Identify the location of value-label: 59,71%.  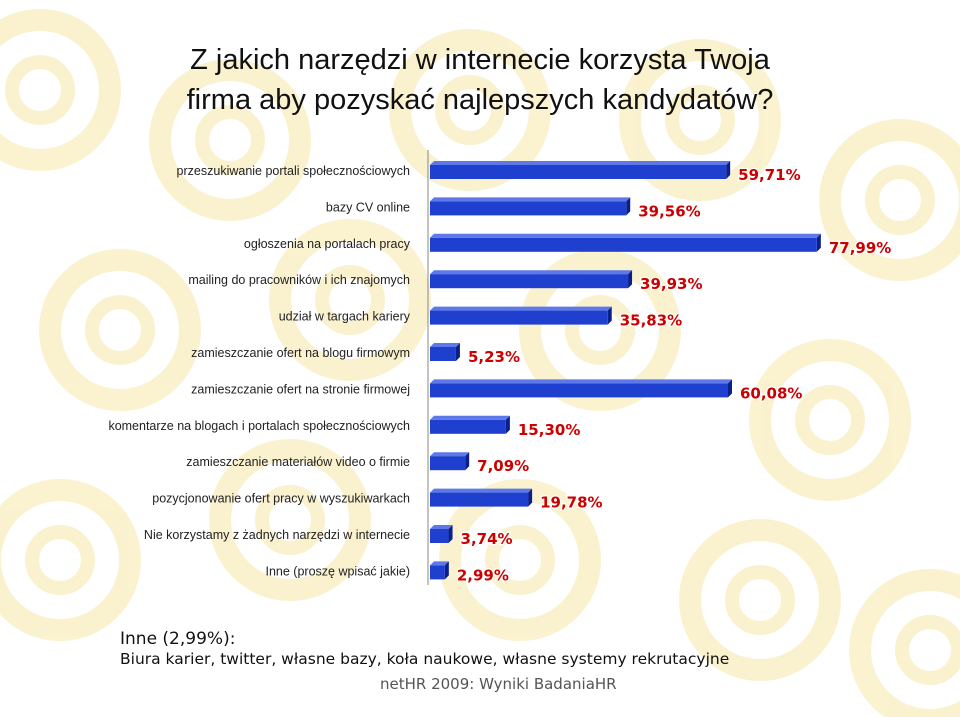
(769, 175).